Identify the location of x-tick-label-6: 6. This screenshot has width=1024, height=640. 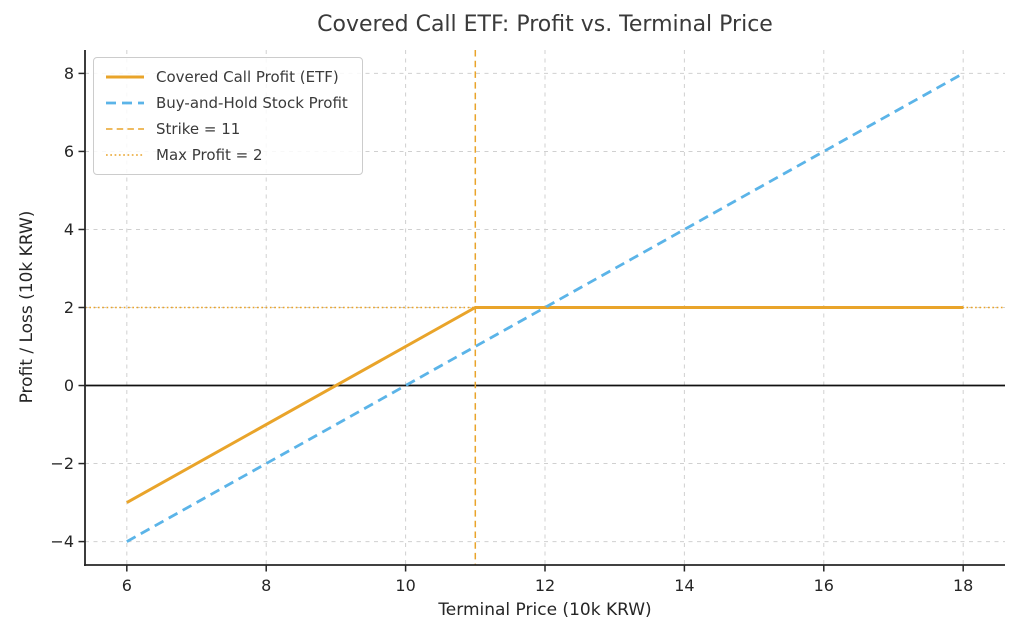
(127, 585).